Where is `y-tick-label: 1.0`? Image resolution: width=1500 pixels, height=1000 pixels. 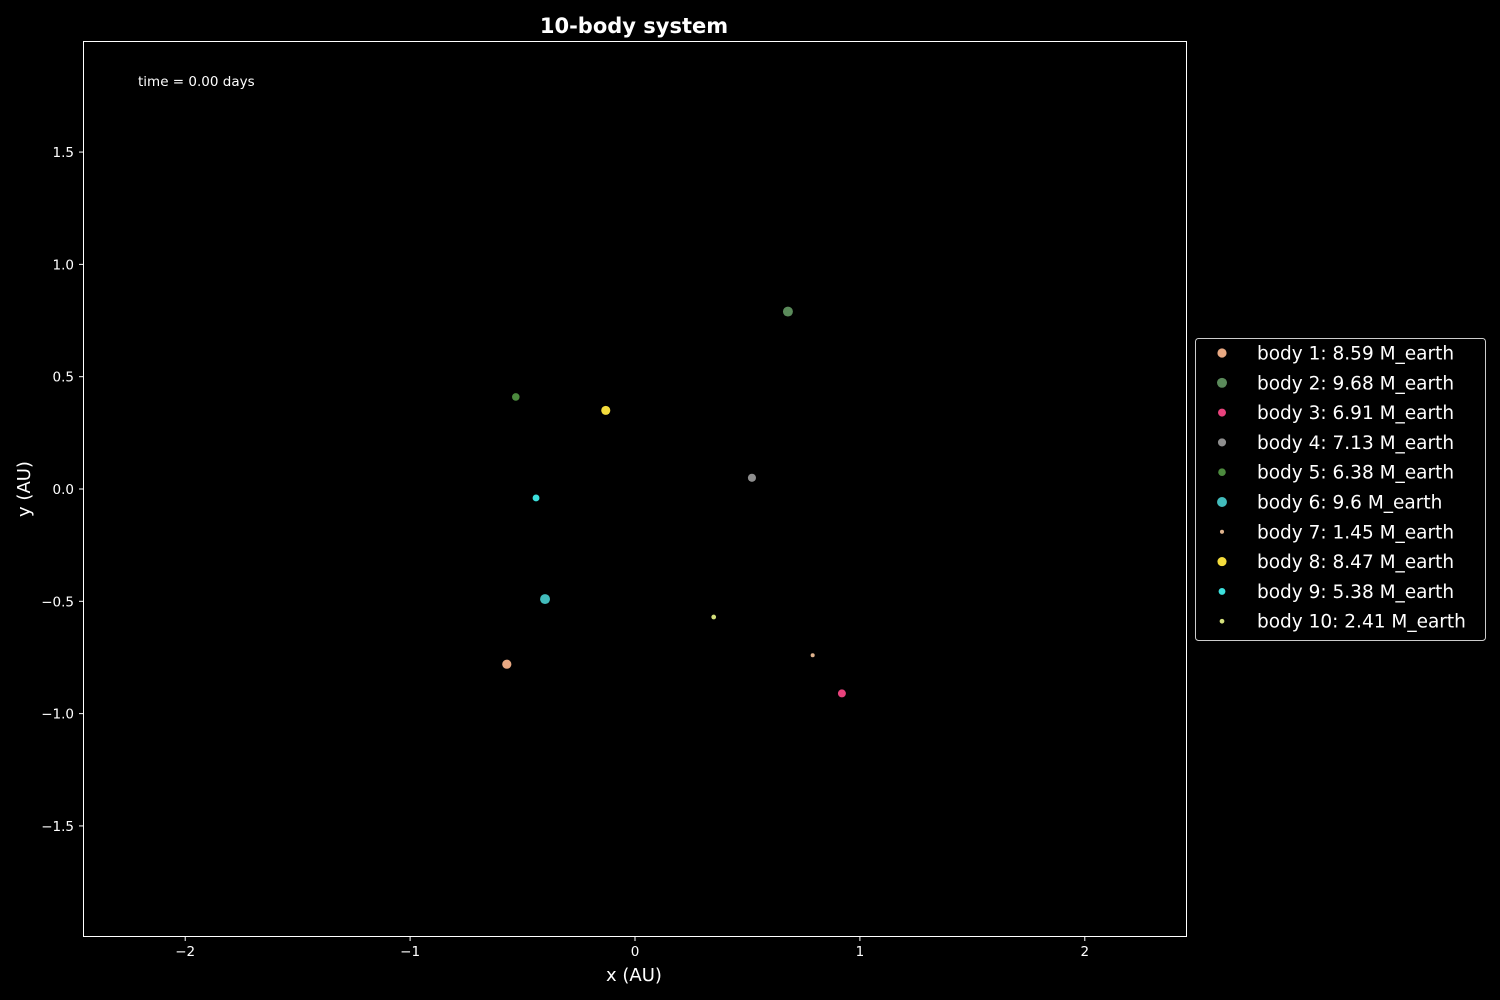 y-tick-label: 1.0 is located at coordinates (63, 265).